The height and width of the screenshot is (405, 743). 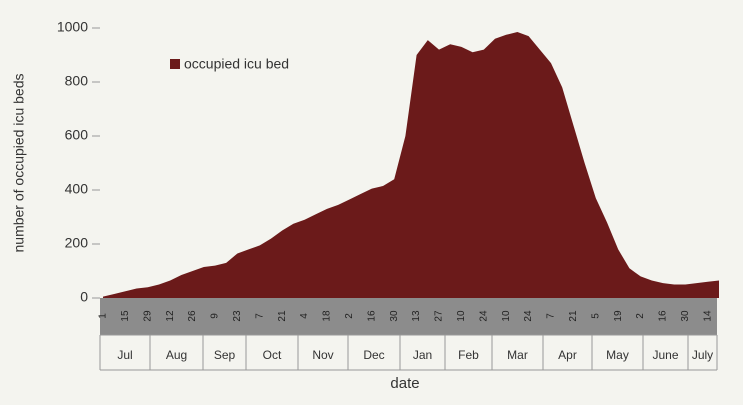 What do you see at coordinates (103, 316) in the screenshot?
I see `x-tick-label: 1` at bounding box center [103, 316].